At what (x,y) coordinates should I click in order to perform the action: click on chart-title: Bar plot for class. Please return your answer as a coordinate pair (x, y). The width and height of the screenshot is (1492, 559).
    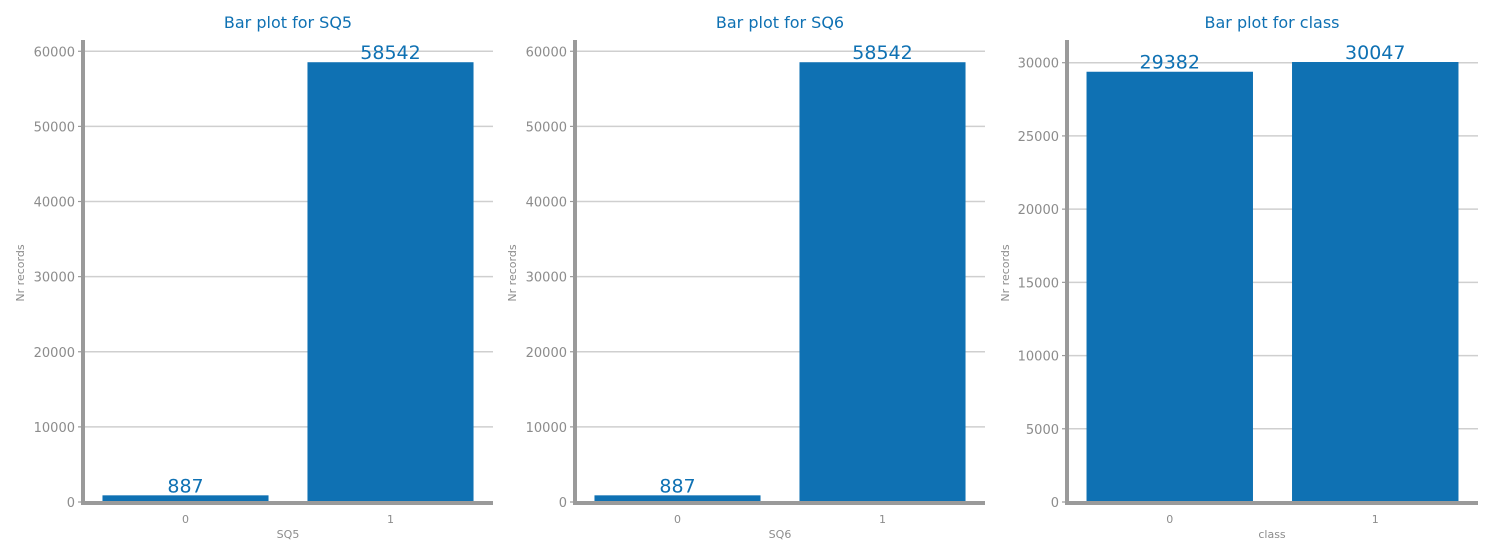
    Looking at the image, I should click on (1272, 22).